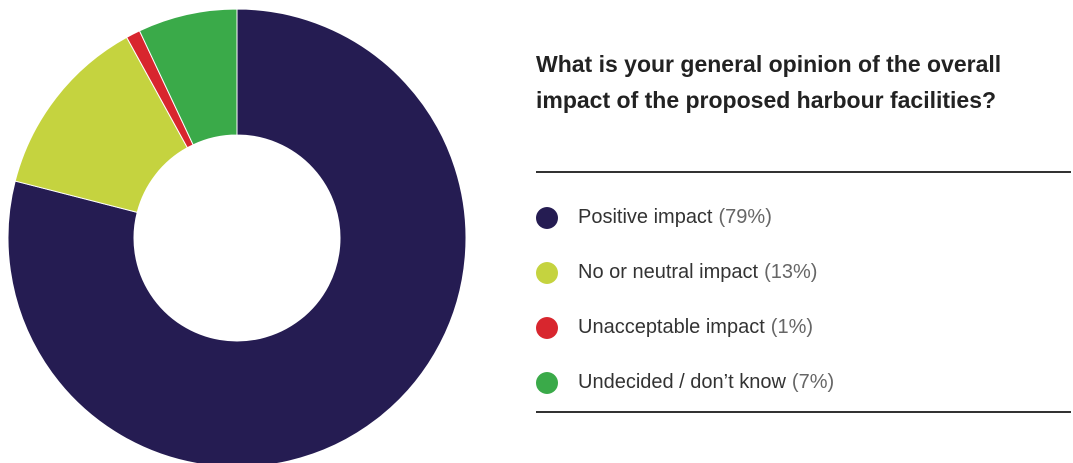 This screenshot has height=463, width=1073. Describe the element at coordinates (792, 327) in the screenshot. I see `legend-value: (1%)` at that location.